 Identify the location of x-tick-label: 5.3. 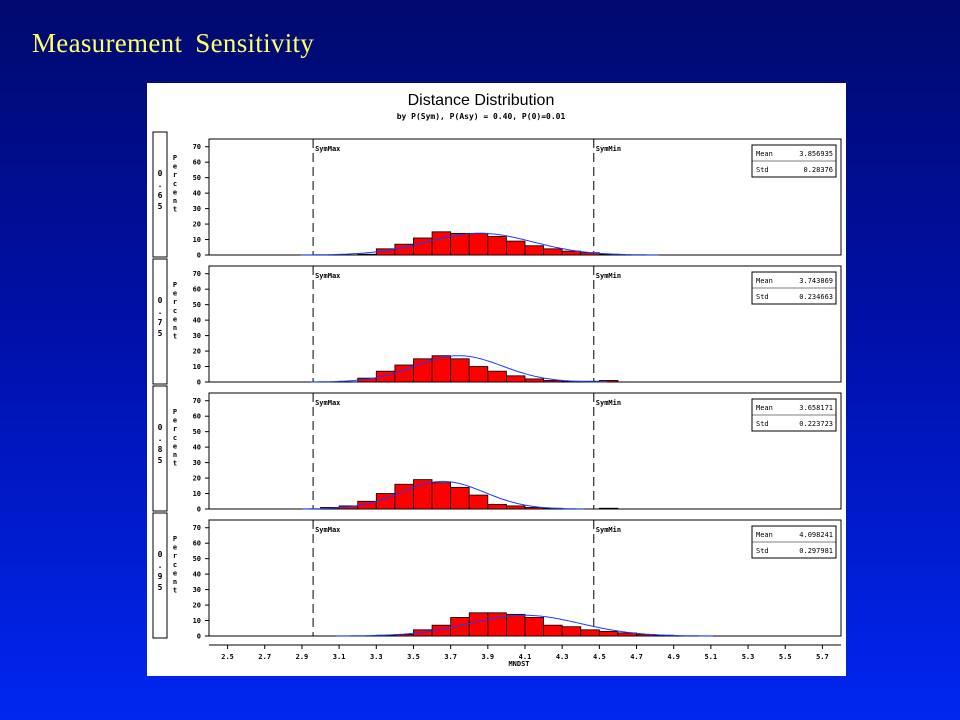
(748, 657).